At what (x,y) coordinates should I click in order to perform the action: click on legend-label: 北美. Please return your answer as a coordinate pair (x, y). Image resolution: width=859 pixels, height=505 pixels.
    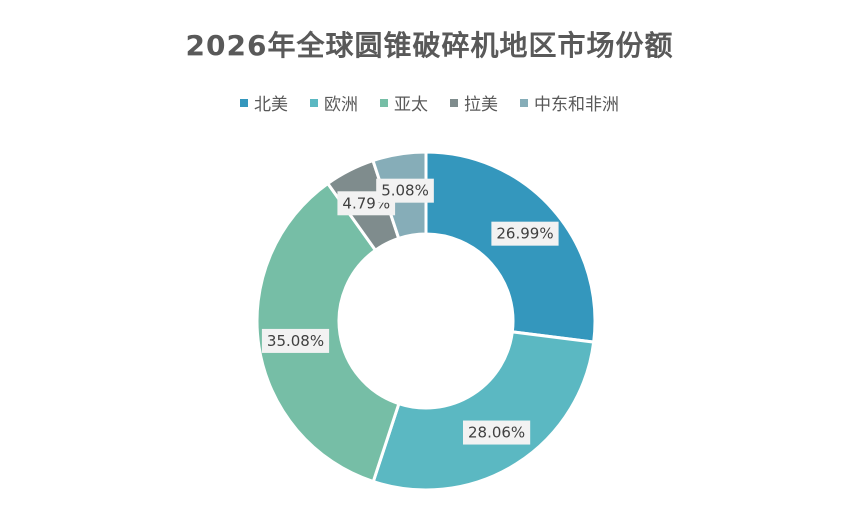
    Looking at the image, I should click on (271, 105).